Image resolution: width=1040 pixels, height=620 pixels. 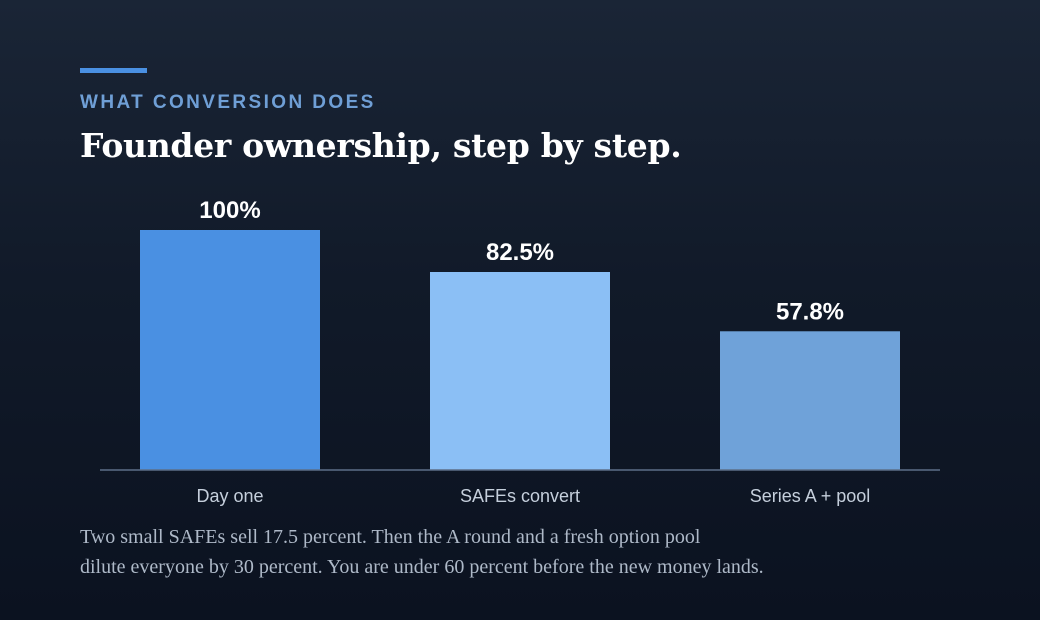 I want to click on chart-title: Founder ownership, step by step., so click(x=381, y=145).